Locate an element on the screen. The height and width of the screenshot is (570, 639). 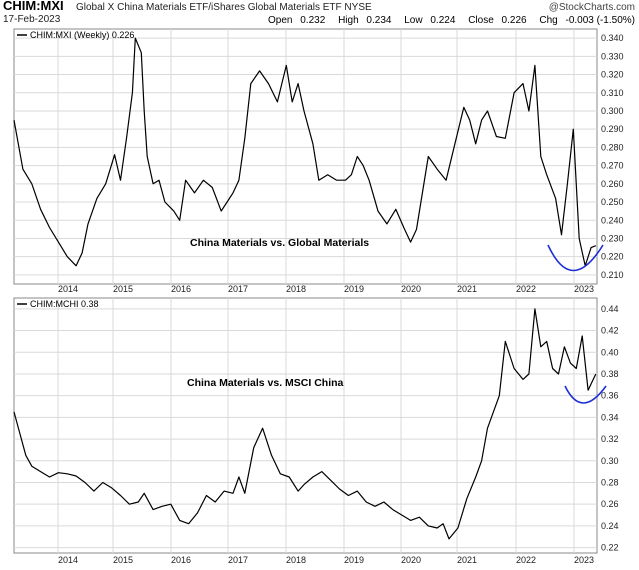
y-tick-label: 0.22 is located at coordinates (610, 548).